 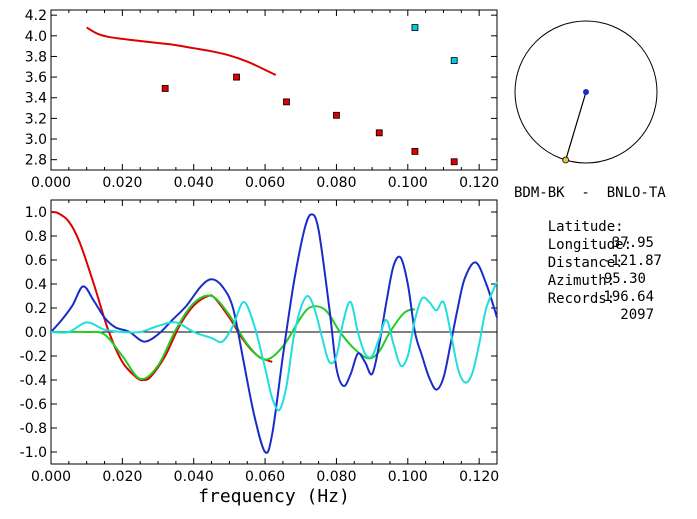 What do you see at coordinates (624, 279) in the screenshot?
I see `info-value: 95.30` at bounding box center [624, 279].